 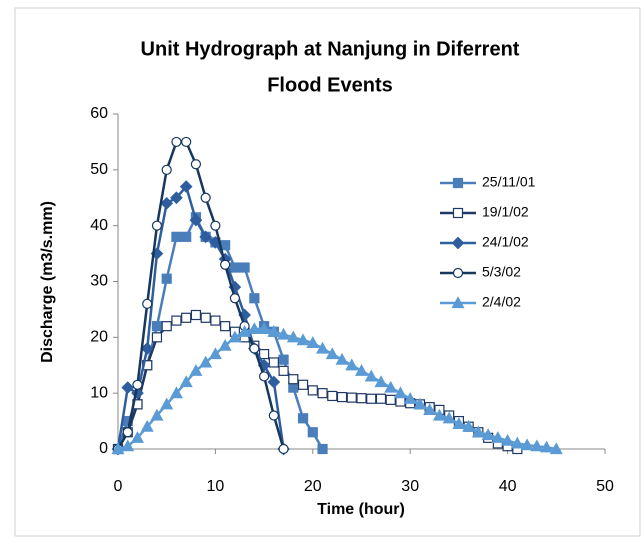 What do you see at coordinates (501, 302) in the screenshot?
I see `legend-label: 2/4/02` at bounding box center [501, 302].